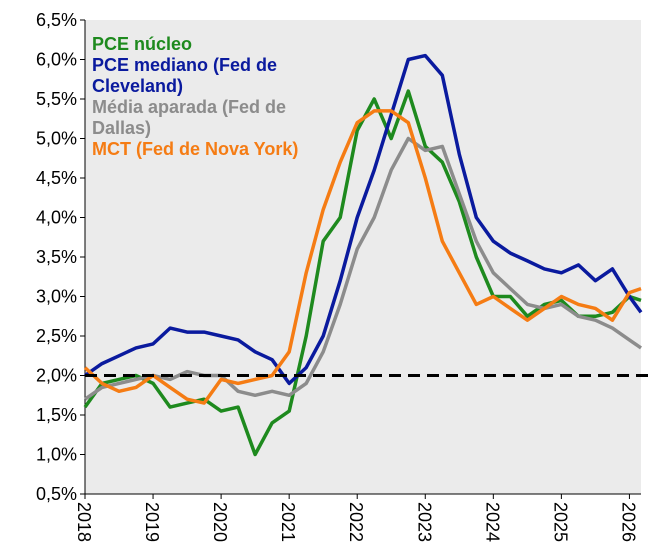 The width and height of the screenshot is (649, 556). Describe the element at coordinates (220, 522) in the screenshot. I see `x-tick-label: 2020` at that location.